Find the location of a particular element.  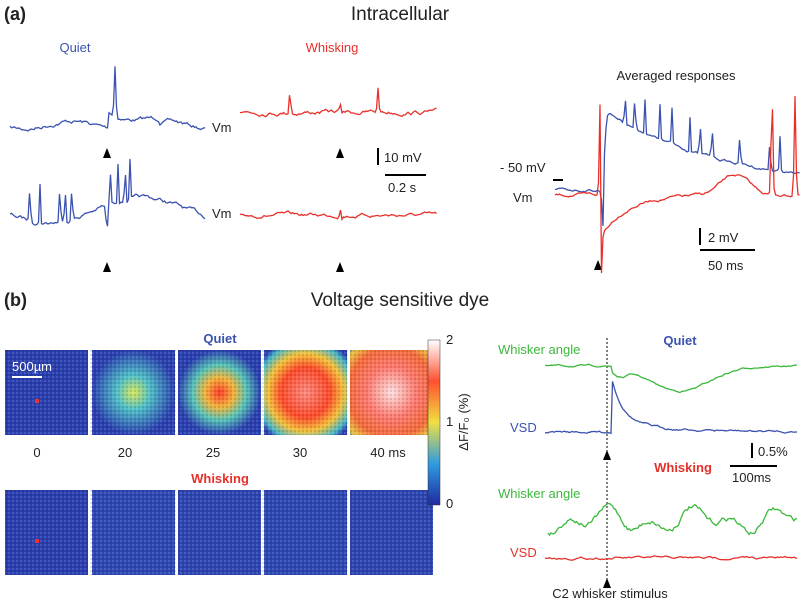

scale-label: 0.2 s is located at coordinates (402, 187).